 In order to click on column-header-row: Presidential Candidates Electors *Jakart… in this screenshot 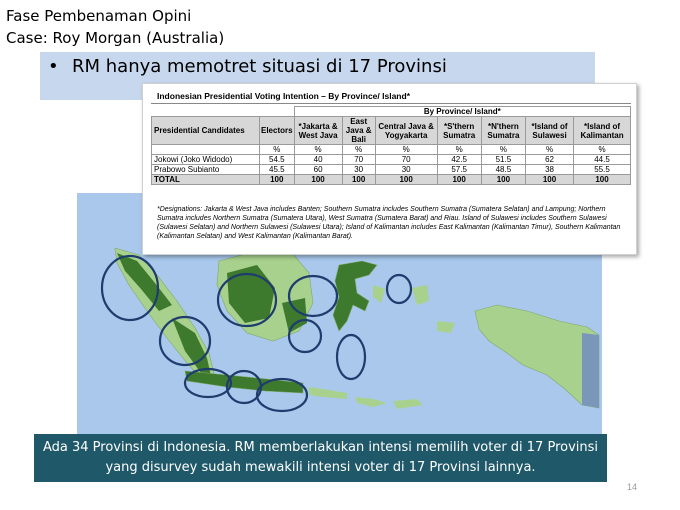, I will do `click(391, 130)`.